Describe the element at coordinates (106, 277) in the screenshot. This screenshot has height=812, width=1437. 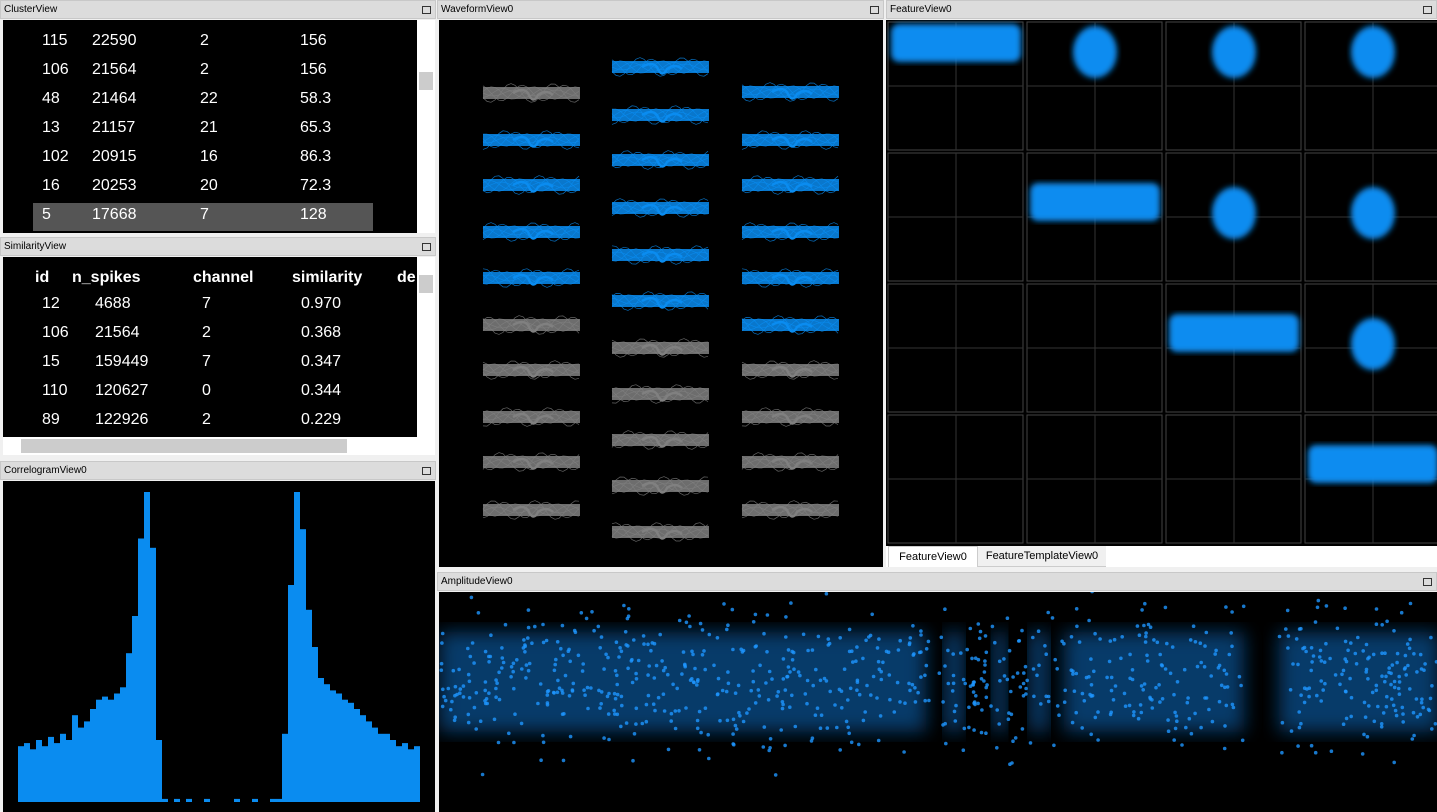
I see `column-header: n_spikes` at that location.